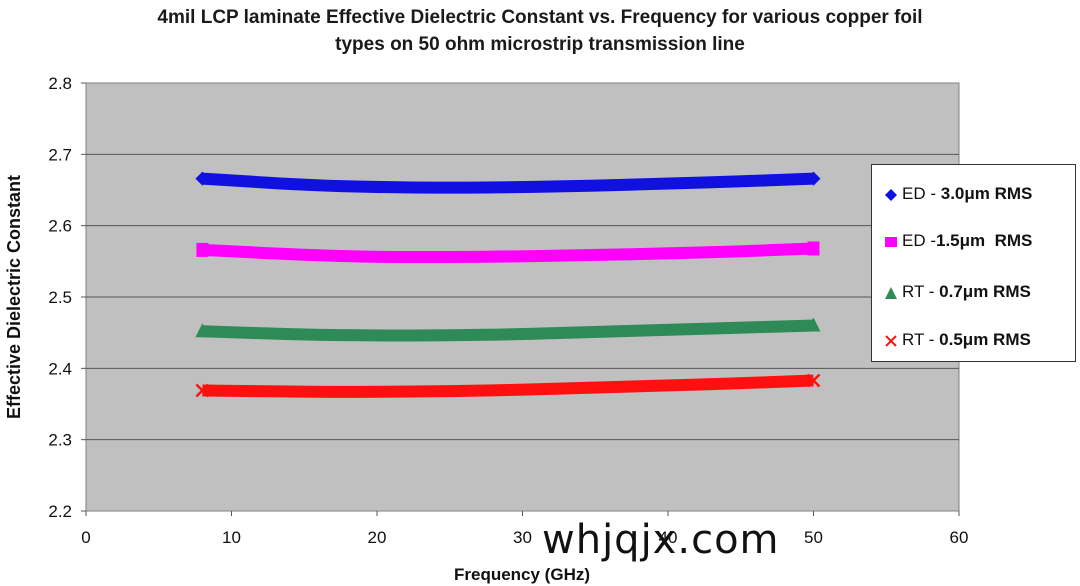 The height and width of the screenshot is (586, 1080). I want to click on y-tick-label: 2.2, so click(60, 511).